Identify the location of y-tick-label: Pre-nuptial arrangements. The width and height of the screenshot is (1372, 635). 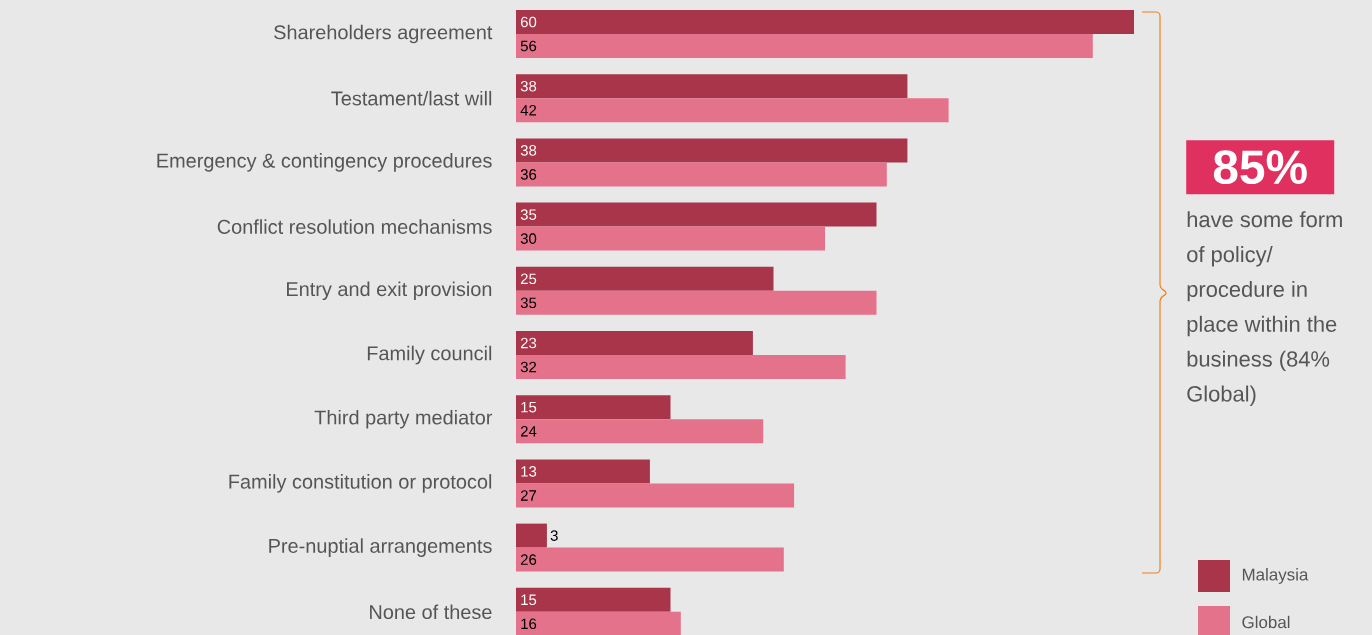
(380, 547).